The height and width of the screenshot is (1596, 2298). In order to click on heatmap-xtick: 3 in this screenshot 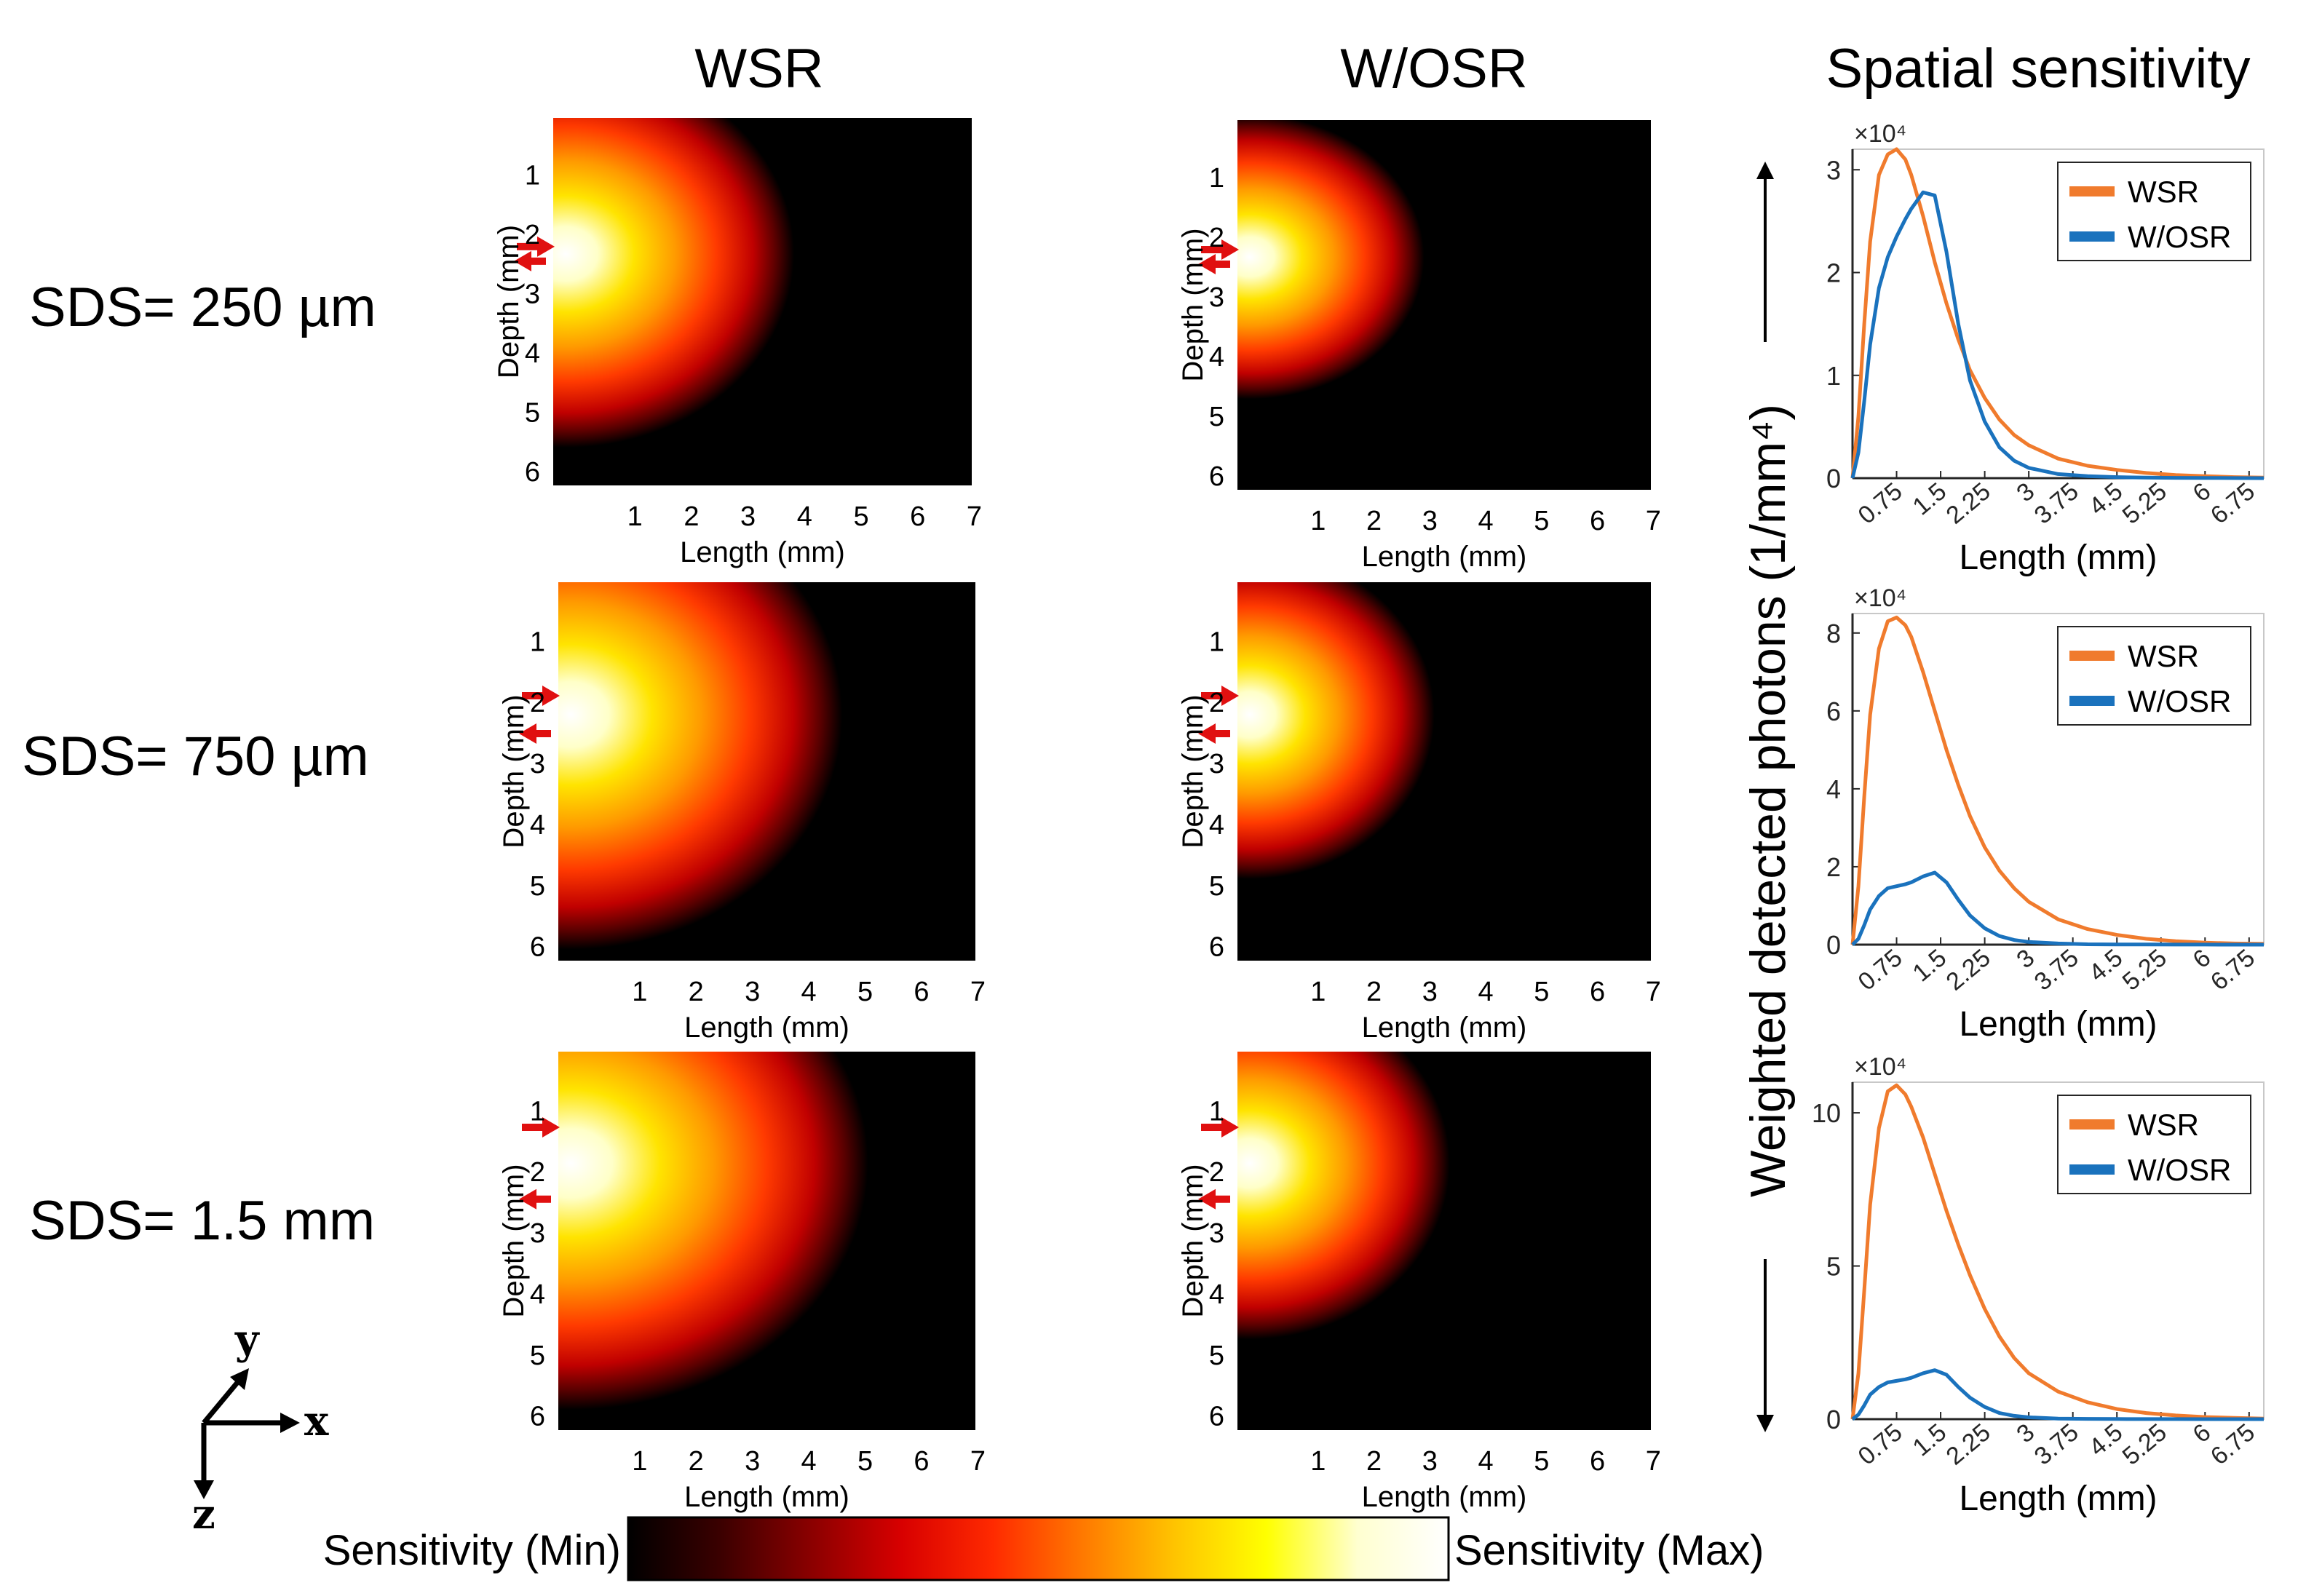, I will do `click(1430, 1461)`.